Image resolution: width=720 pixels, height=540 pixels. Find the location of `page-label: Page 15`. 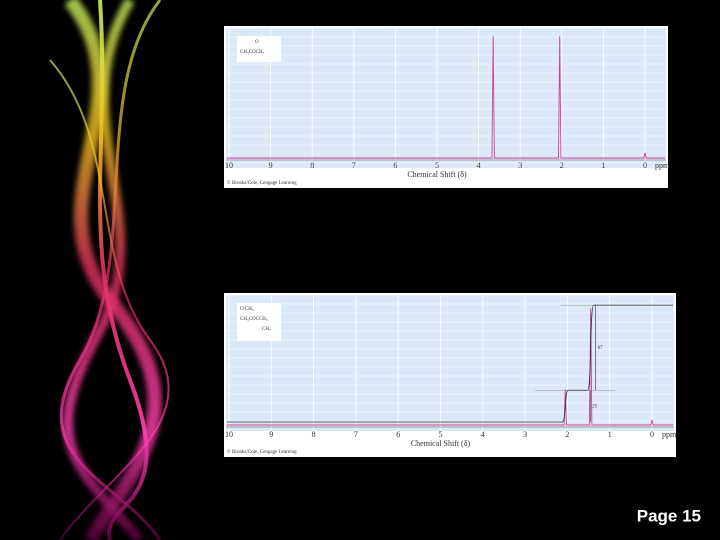

page-label: Page 15 is located at coordinates (669, 515).